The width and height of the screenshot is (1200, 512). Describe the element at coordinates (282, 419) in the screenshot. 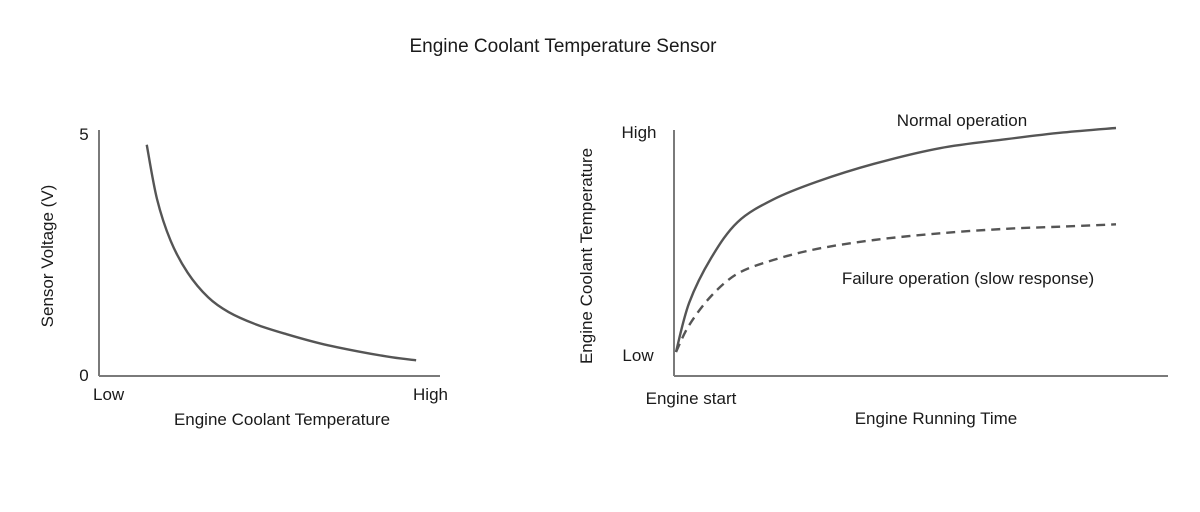

I see `x-axis-title: Engine Coolant Temperature` at that location.